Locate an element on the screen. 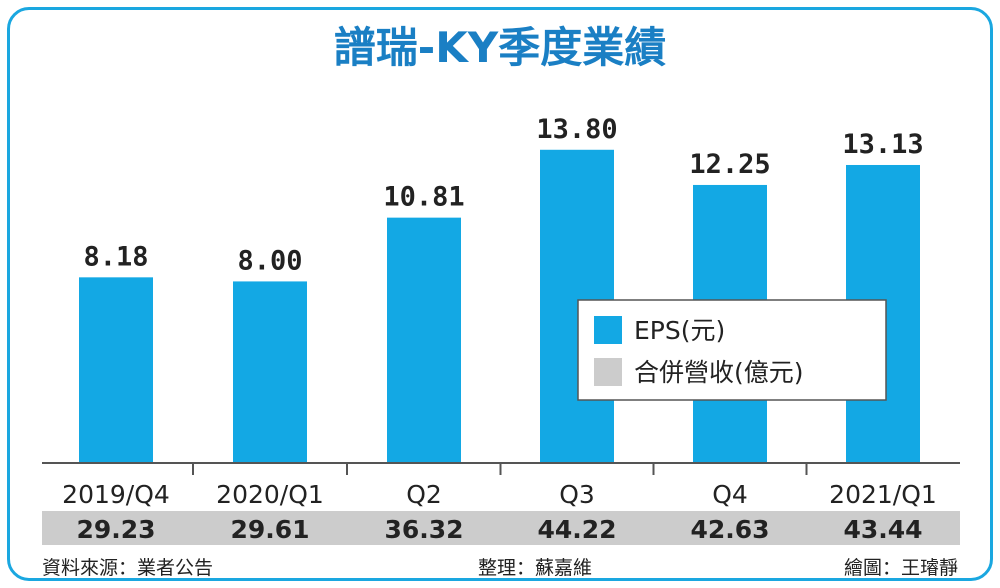  legend-label-eps: EPS(元) is located at coordinates (679, 330).